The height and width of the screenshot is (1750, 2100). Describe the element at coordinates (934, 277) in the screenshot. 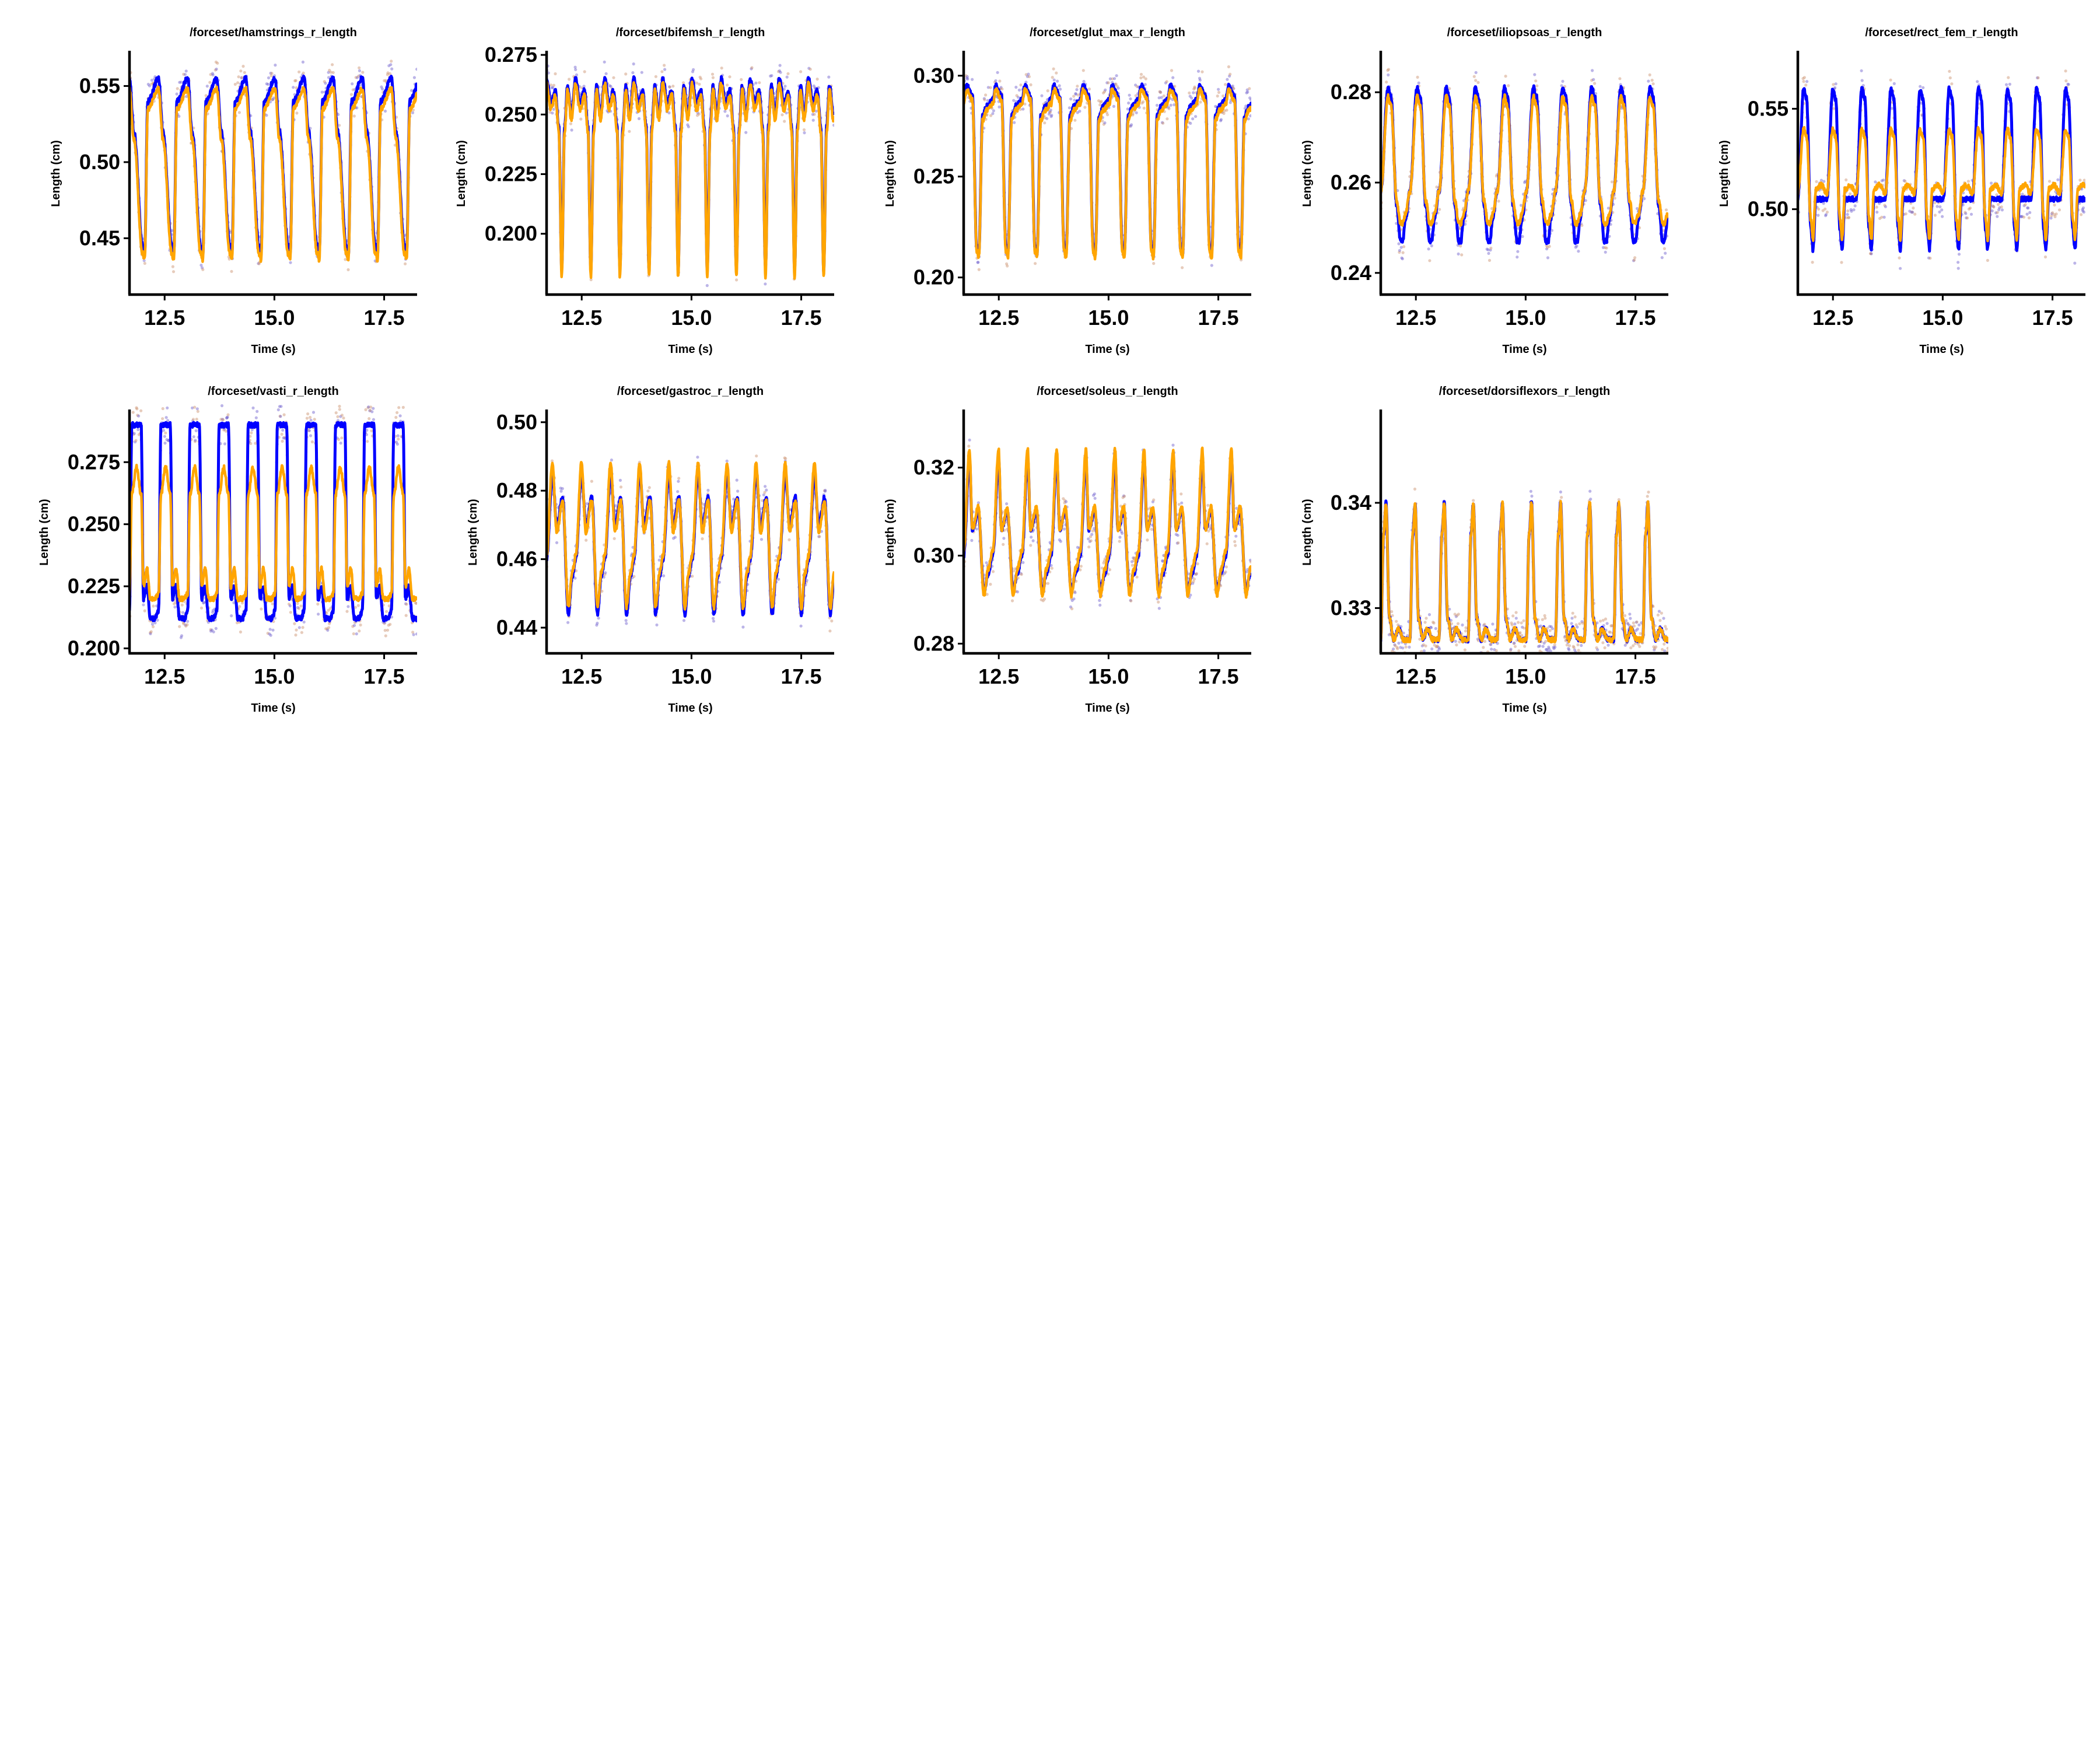

I see `y-tick-label: 0.20` at that location.